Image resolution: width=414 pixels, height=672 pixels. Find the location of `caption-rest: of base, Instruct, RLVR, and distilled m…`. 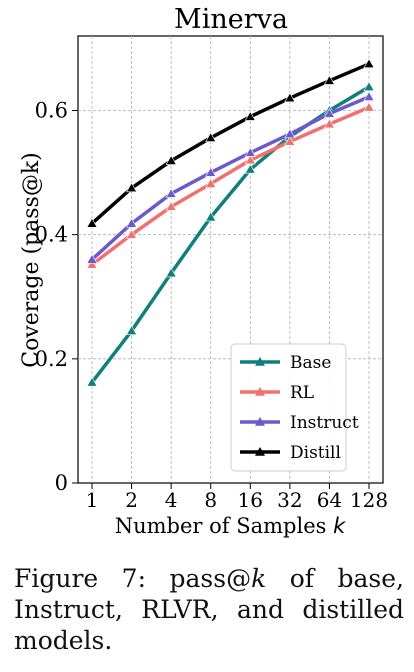

caption-rest: of base, Instruct, RLVR, and distilled m… is located at coordinates (209, 609).